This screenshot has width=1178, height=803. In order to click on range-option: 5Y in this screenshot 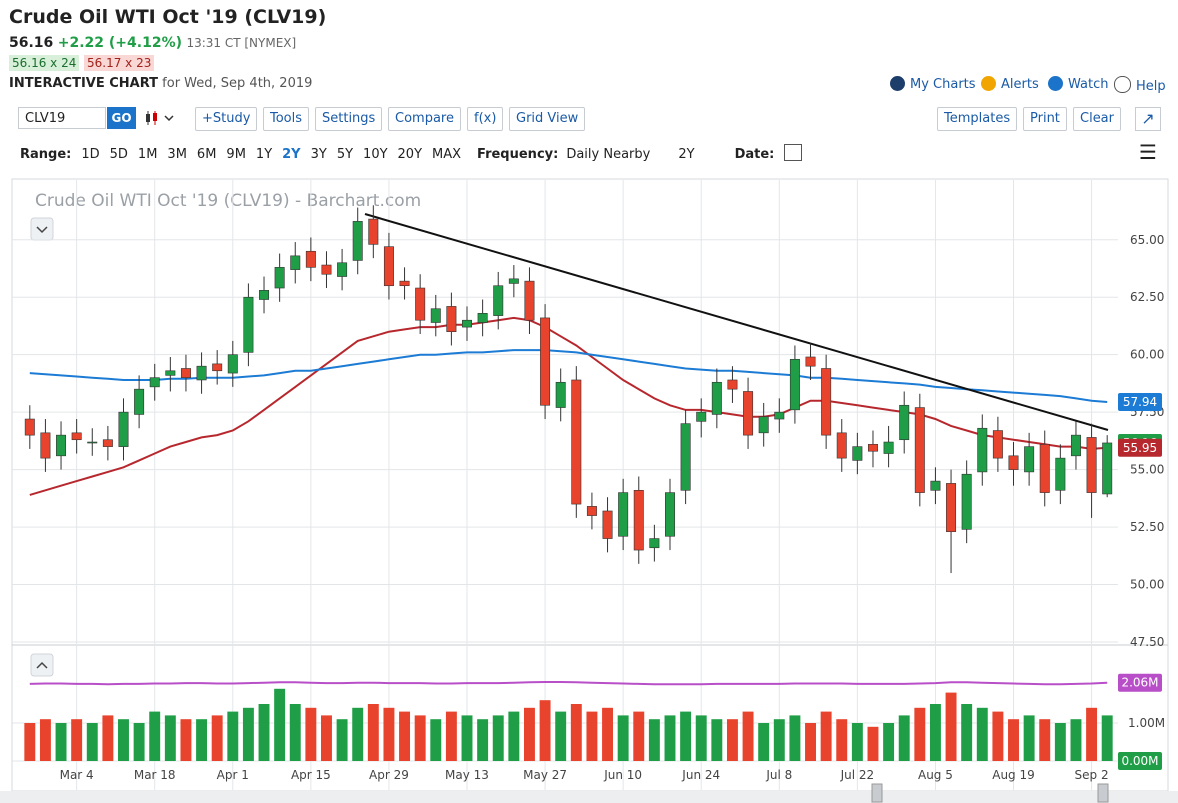, I will do `click(345, 154)`.